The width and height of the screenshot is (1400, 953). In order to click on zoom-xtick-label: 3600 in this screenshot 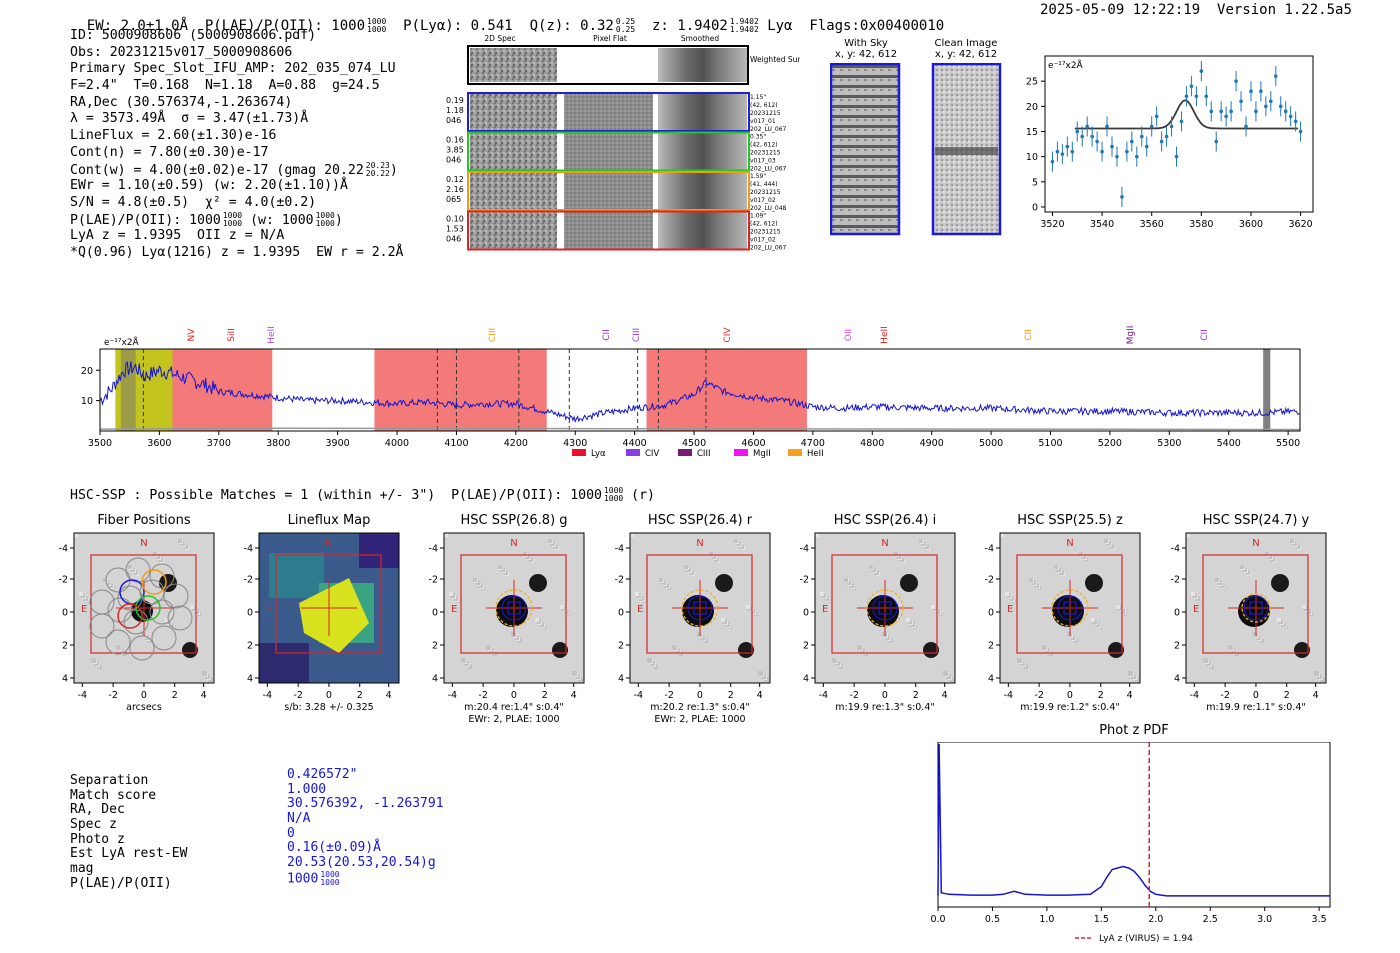, I will do `click(1251, 224)`.